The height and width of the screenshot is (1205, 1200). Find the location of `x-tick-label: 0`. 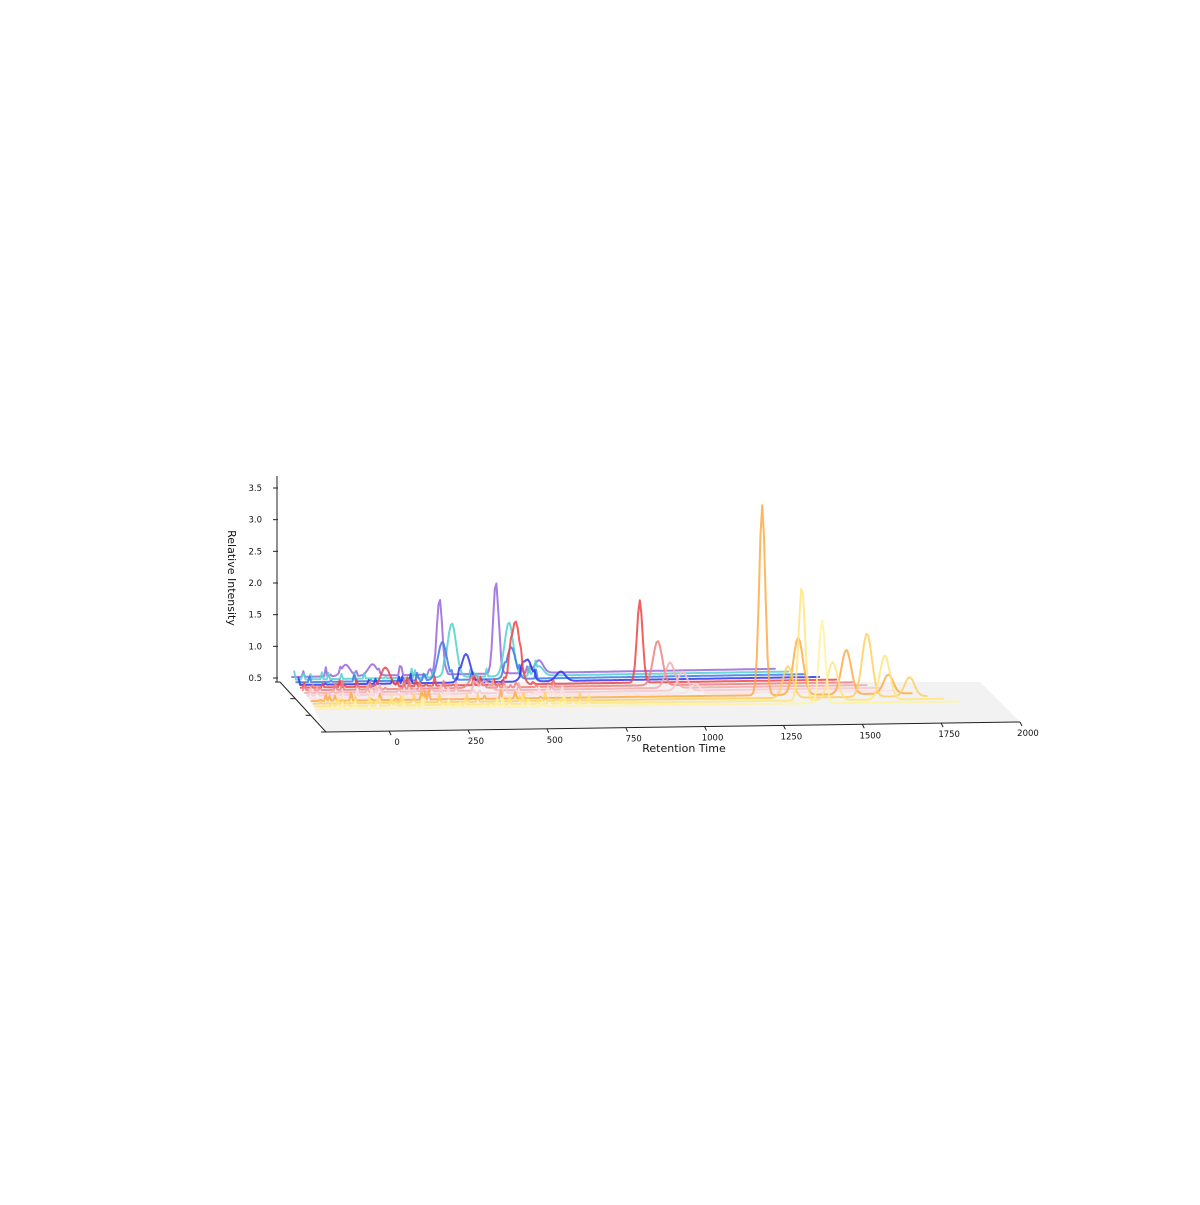

x-tick-label: 0 is located at coordinates (396, 743).